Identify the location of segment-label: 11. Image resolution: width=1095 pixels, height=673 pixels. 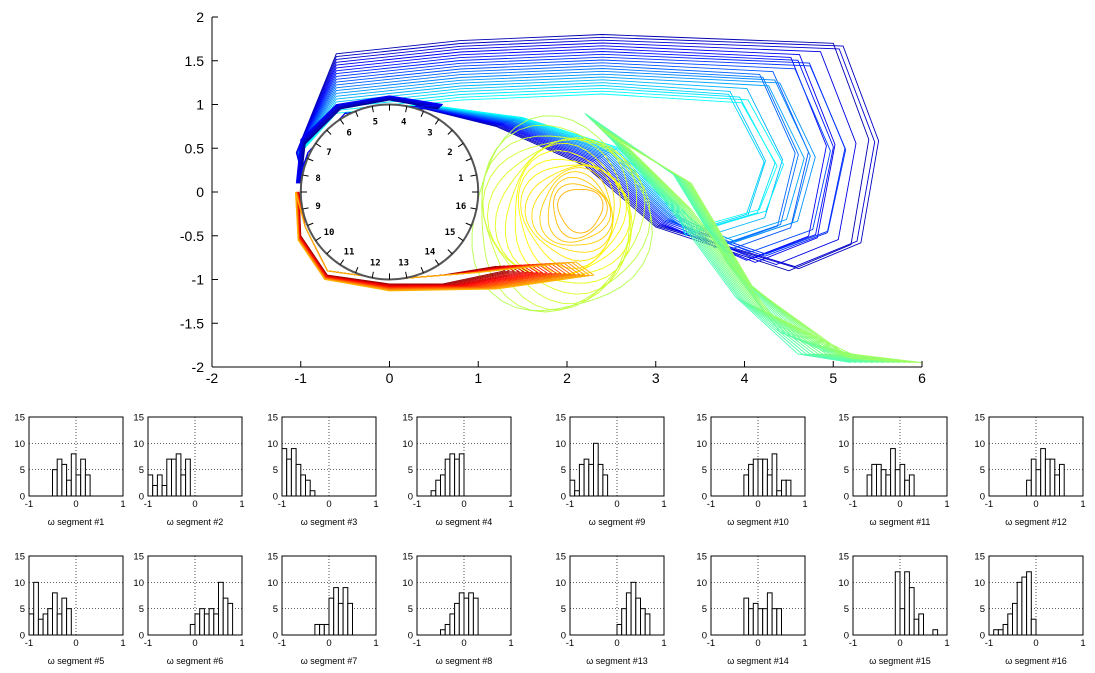
(349, 253).